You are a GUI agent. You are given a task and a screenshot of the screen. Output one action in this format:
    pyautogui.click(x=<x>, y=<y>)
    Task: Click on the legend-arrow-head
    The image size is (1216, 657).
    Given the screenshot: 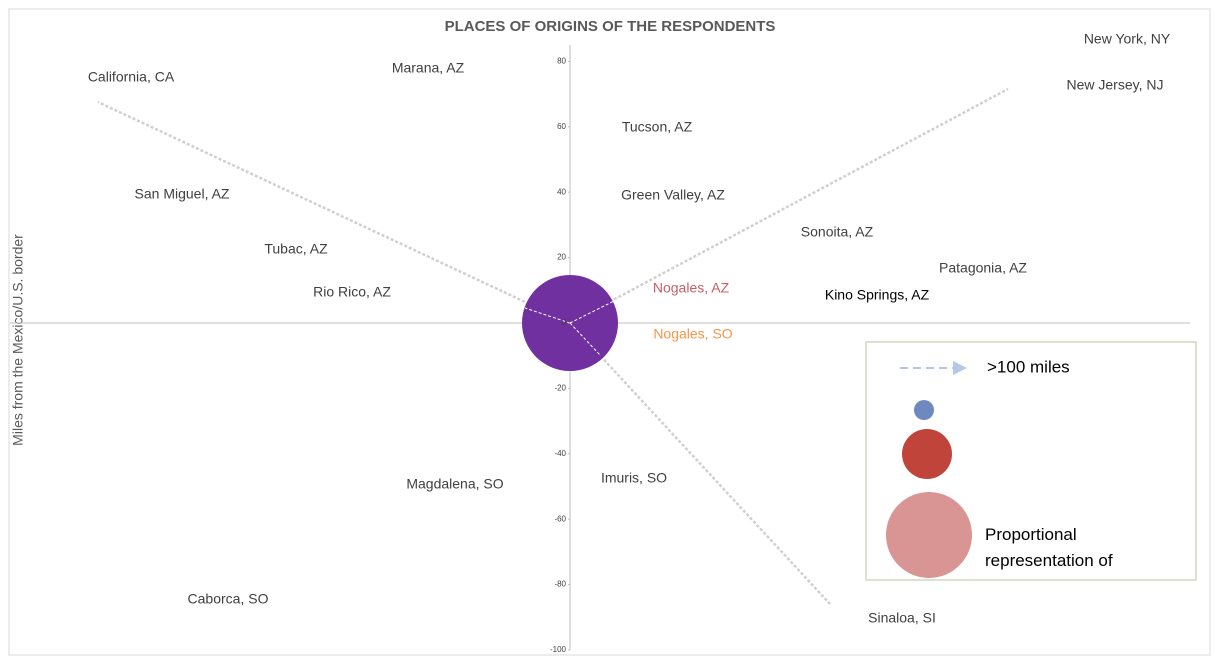 What is the action you would take?
    pyautogui.click(x=960, y=368)
    